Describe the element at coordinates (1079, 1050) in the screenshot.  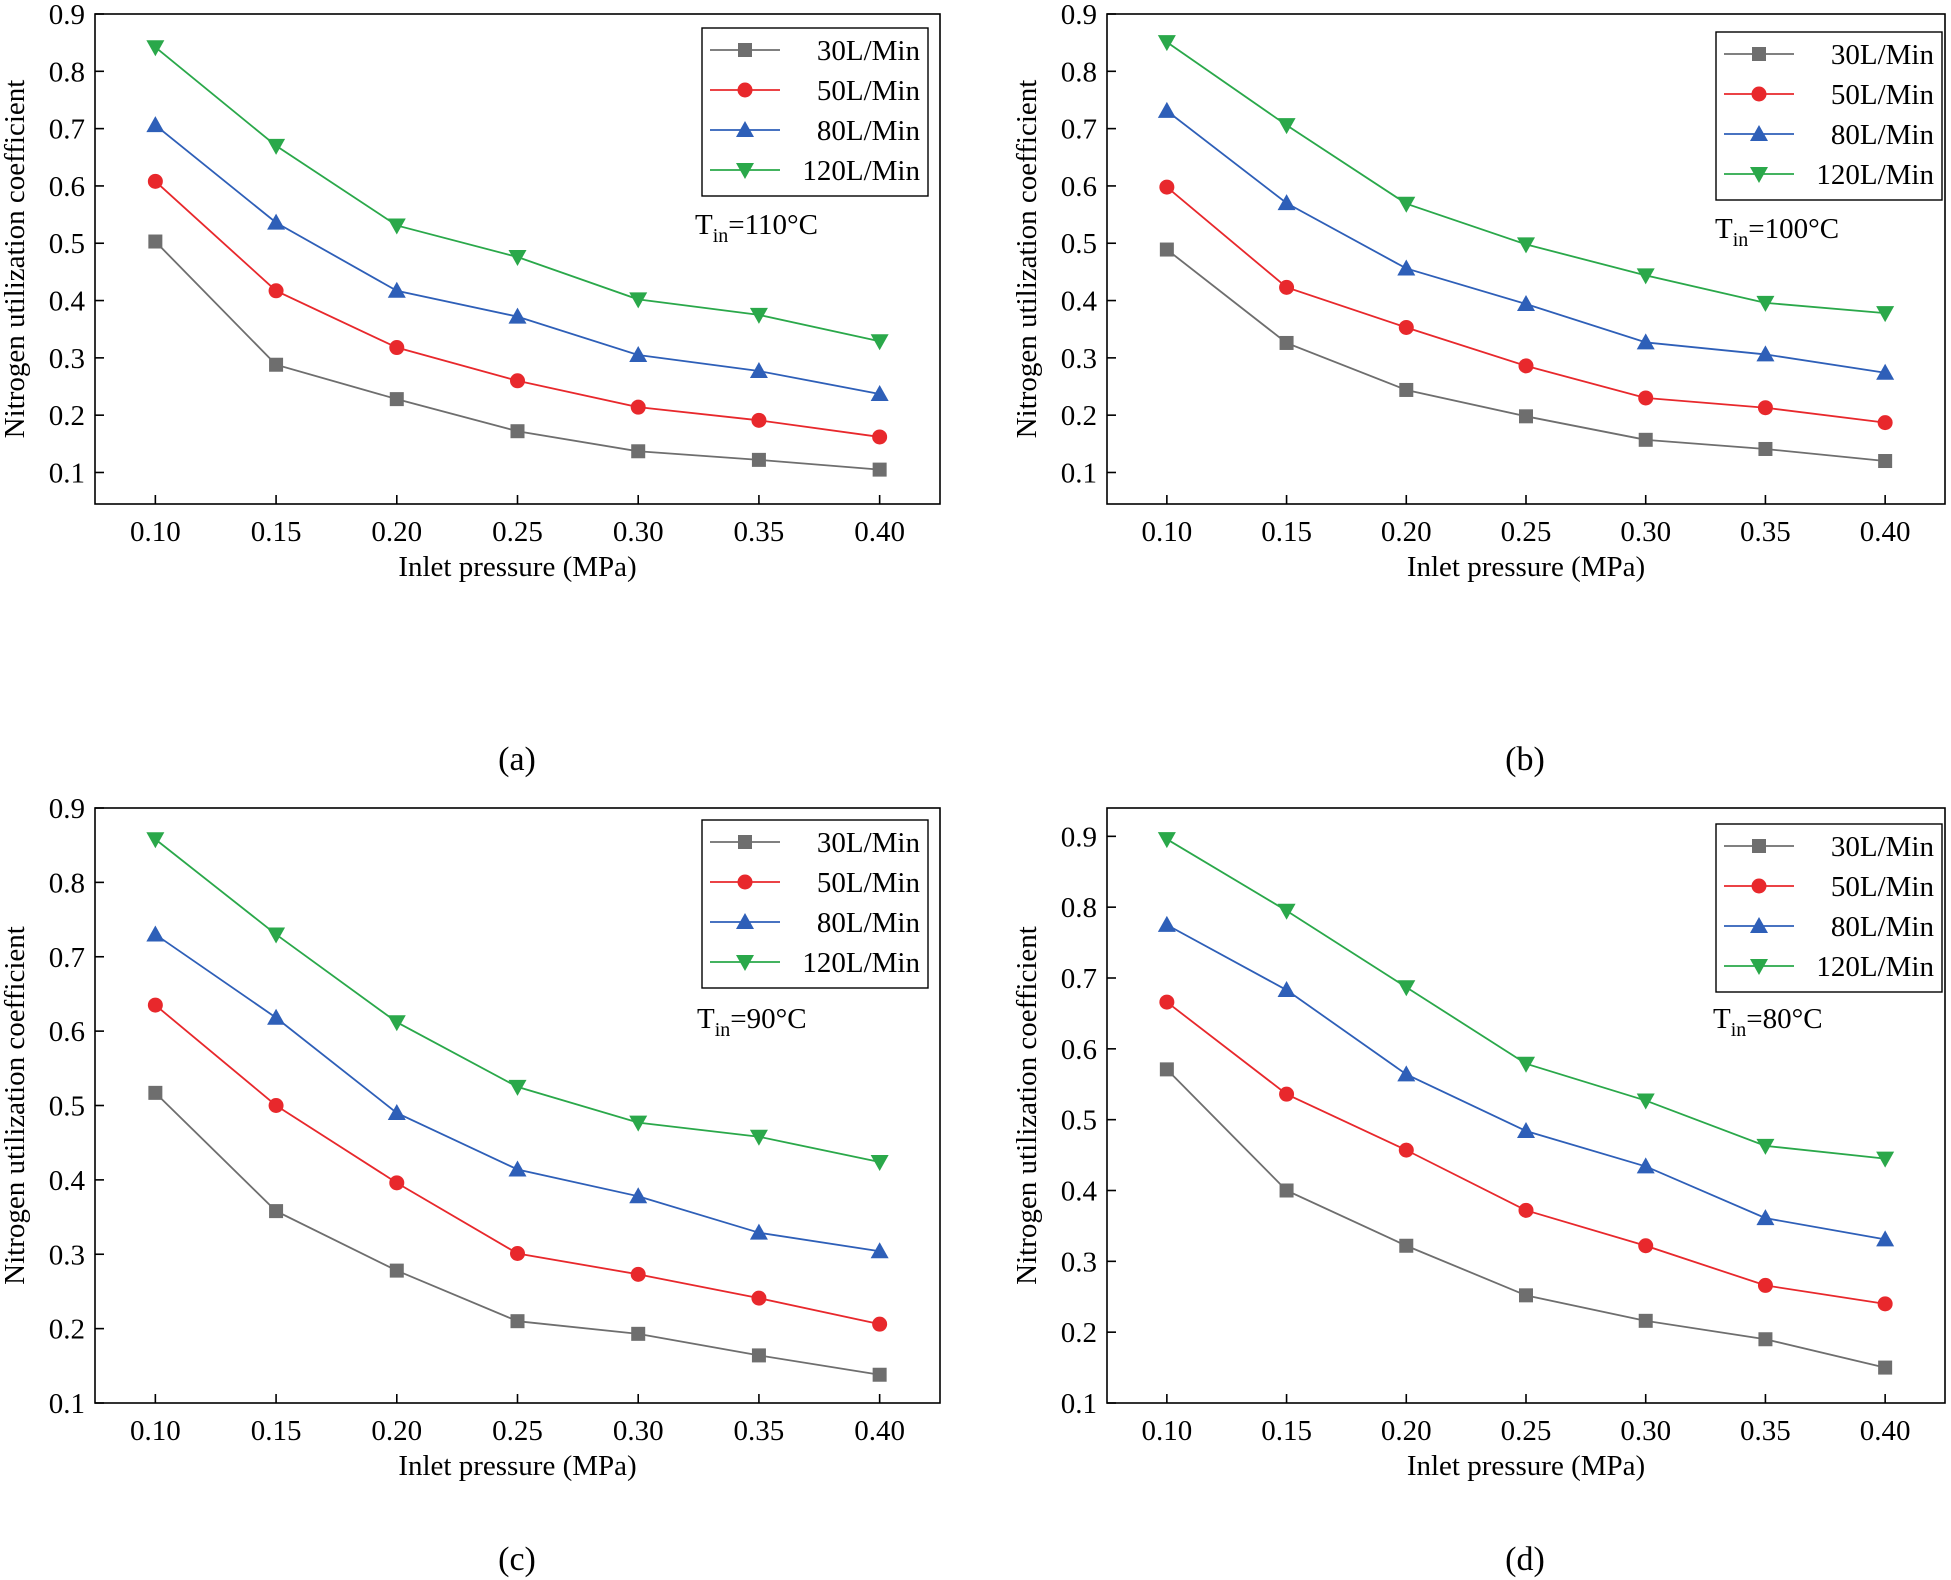
I see `y-tick-label: 0.6` at that location.